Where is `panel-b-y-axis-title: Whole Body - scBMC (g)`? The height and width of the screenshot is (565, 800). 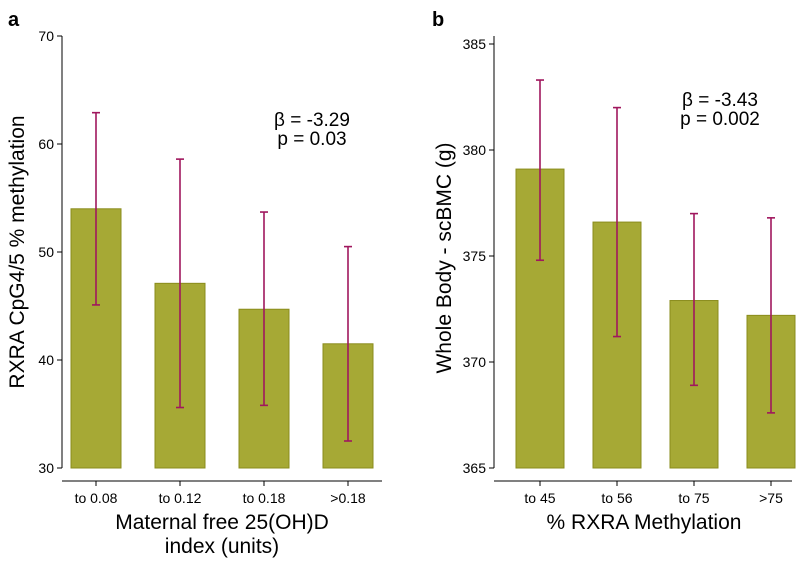 panel-b-y-axis-title: Whole Body - scBMC (g) is located at coordinates (444, 257).